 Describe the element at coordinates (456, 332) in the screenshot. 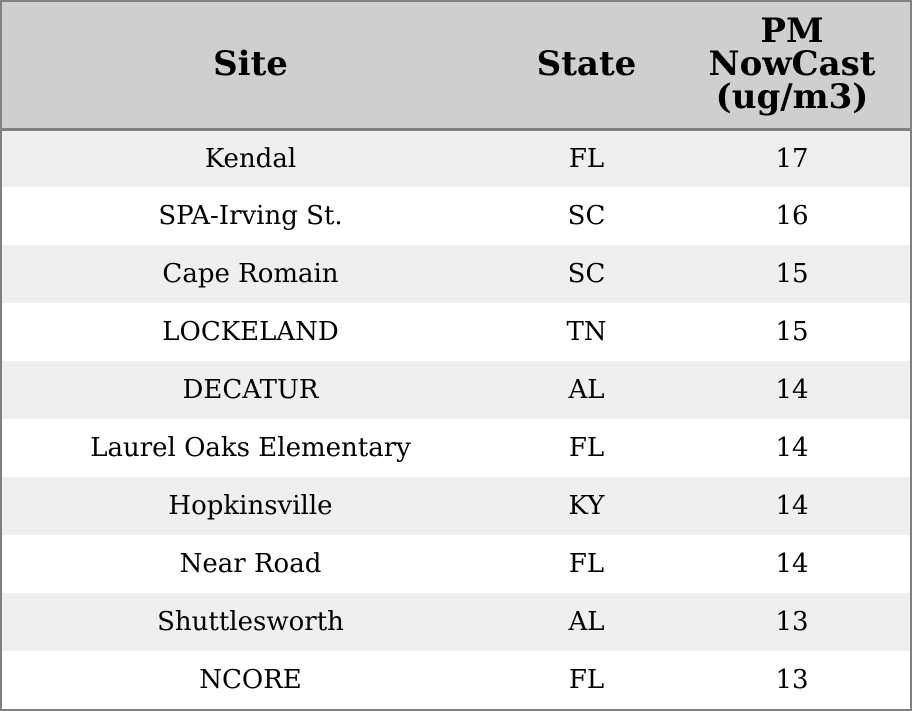

I see `table-row: LOCKELAND TN 15` at that location.